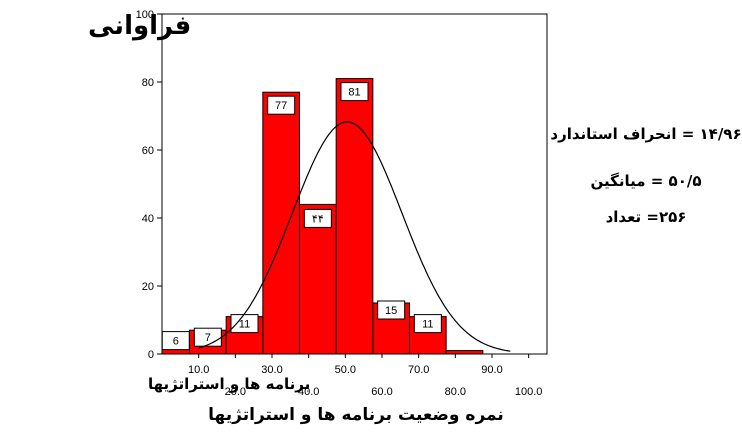  What do you see at coordinates (491, 370) in the screenshot?
I see `x-tick-label: 90.0` at bounding box center [491, 370].